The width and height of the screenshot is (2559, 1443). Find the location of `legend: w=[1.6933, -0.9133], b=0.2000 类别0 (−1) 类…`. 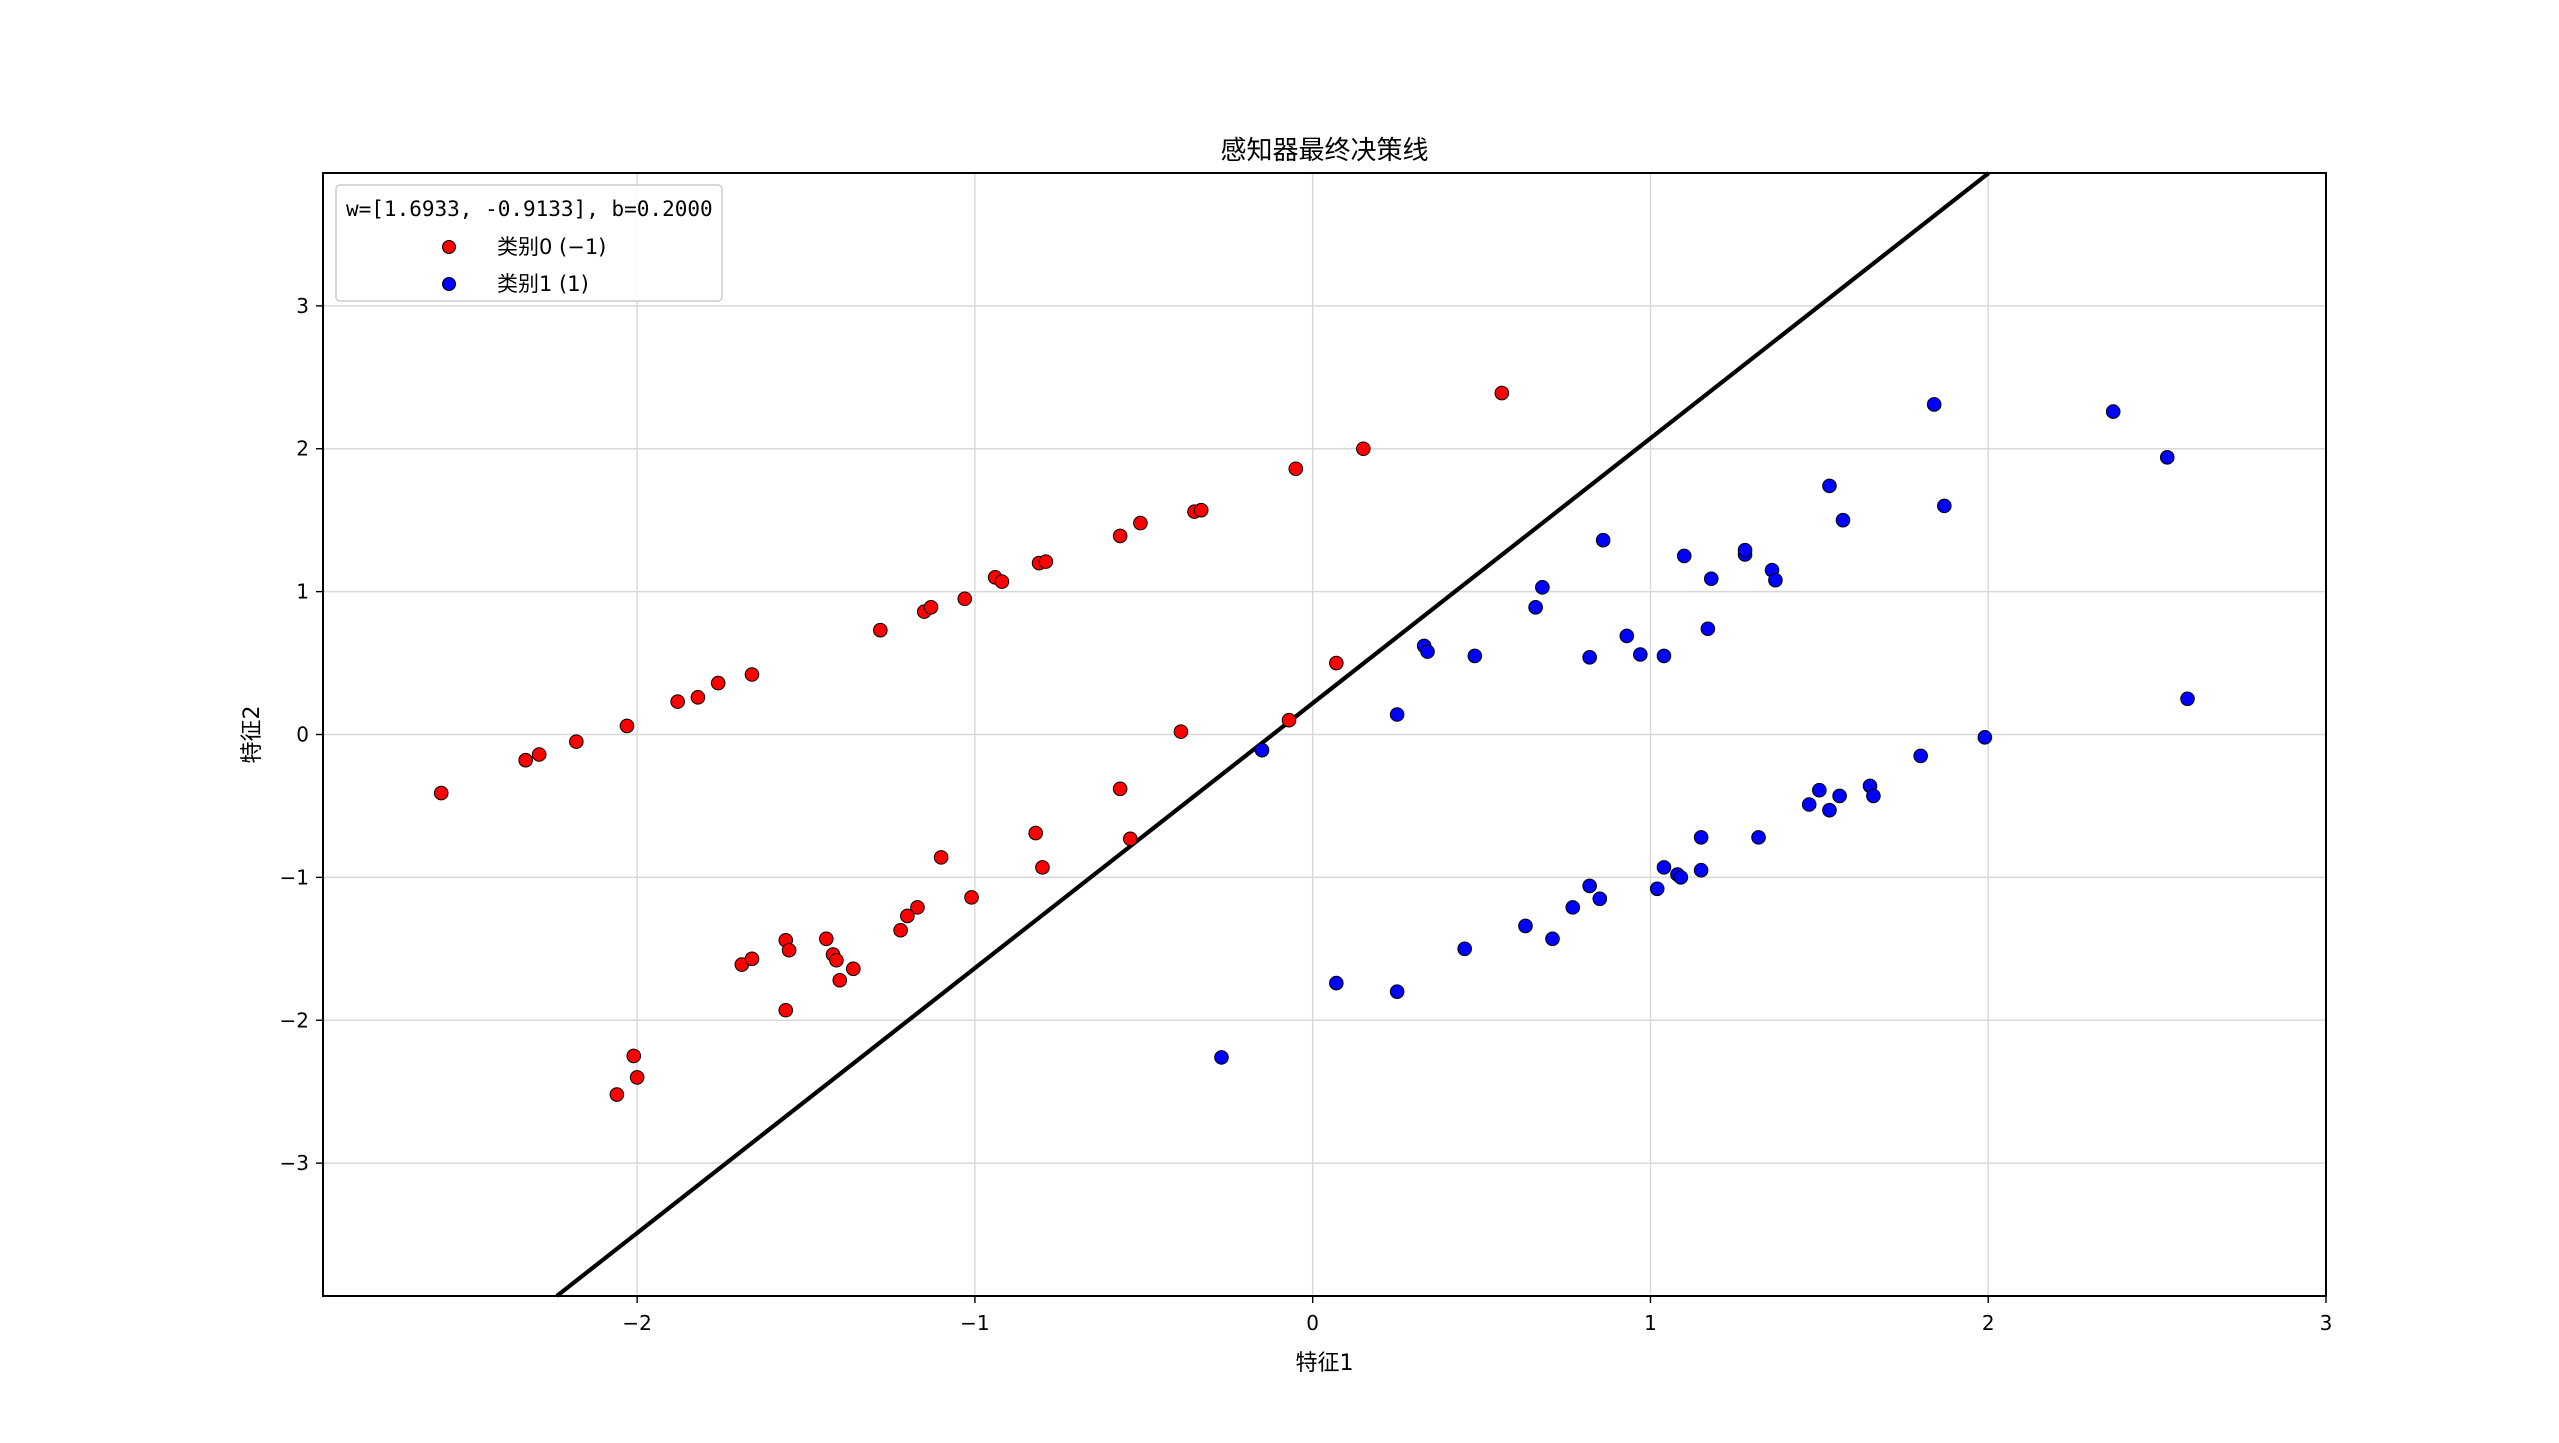

legend: w=[1.6933, -0.9133], b=0.2000 类别0 (−1) 类… is located at coordinates (529, 243).